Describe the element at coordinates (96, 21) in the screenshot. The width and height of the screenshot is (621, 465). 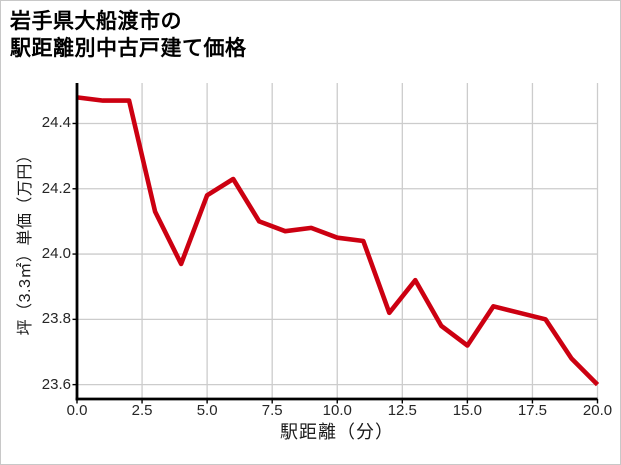
I see `chart-title-line1: 岩手県大船渡市の` at that location.